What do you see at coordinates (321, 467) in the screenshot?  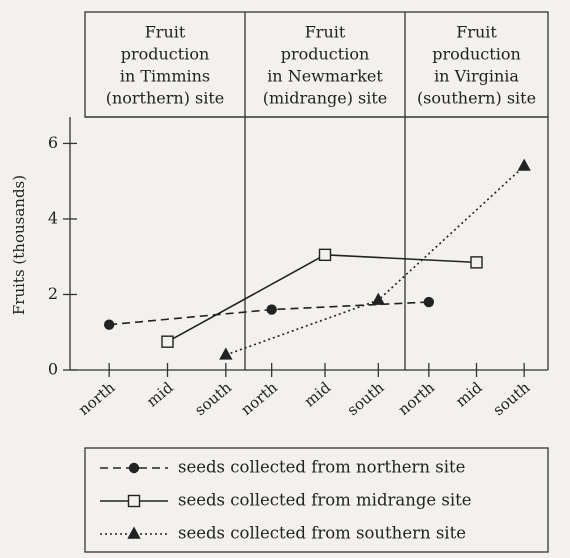 I see `legend-label: seeds collected from northern site` at bounding box center [321, 467].